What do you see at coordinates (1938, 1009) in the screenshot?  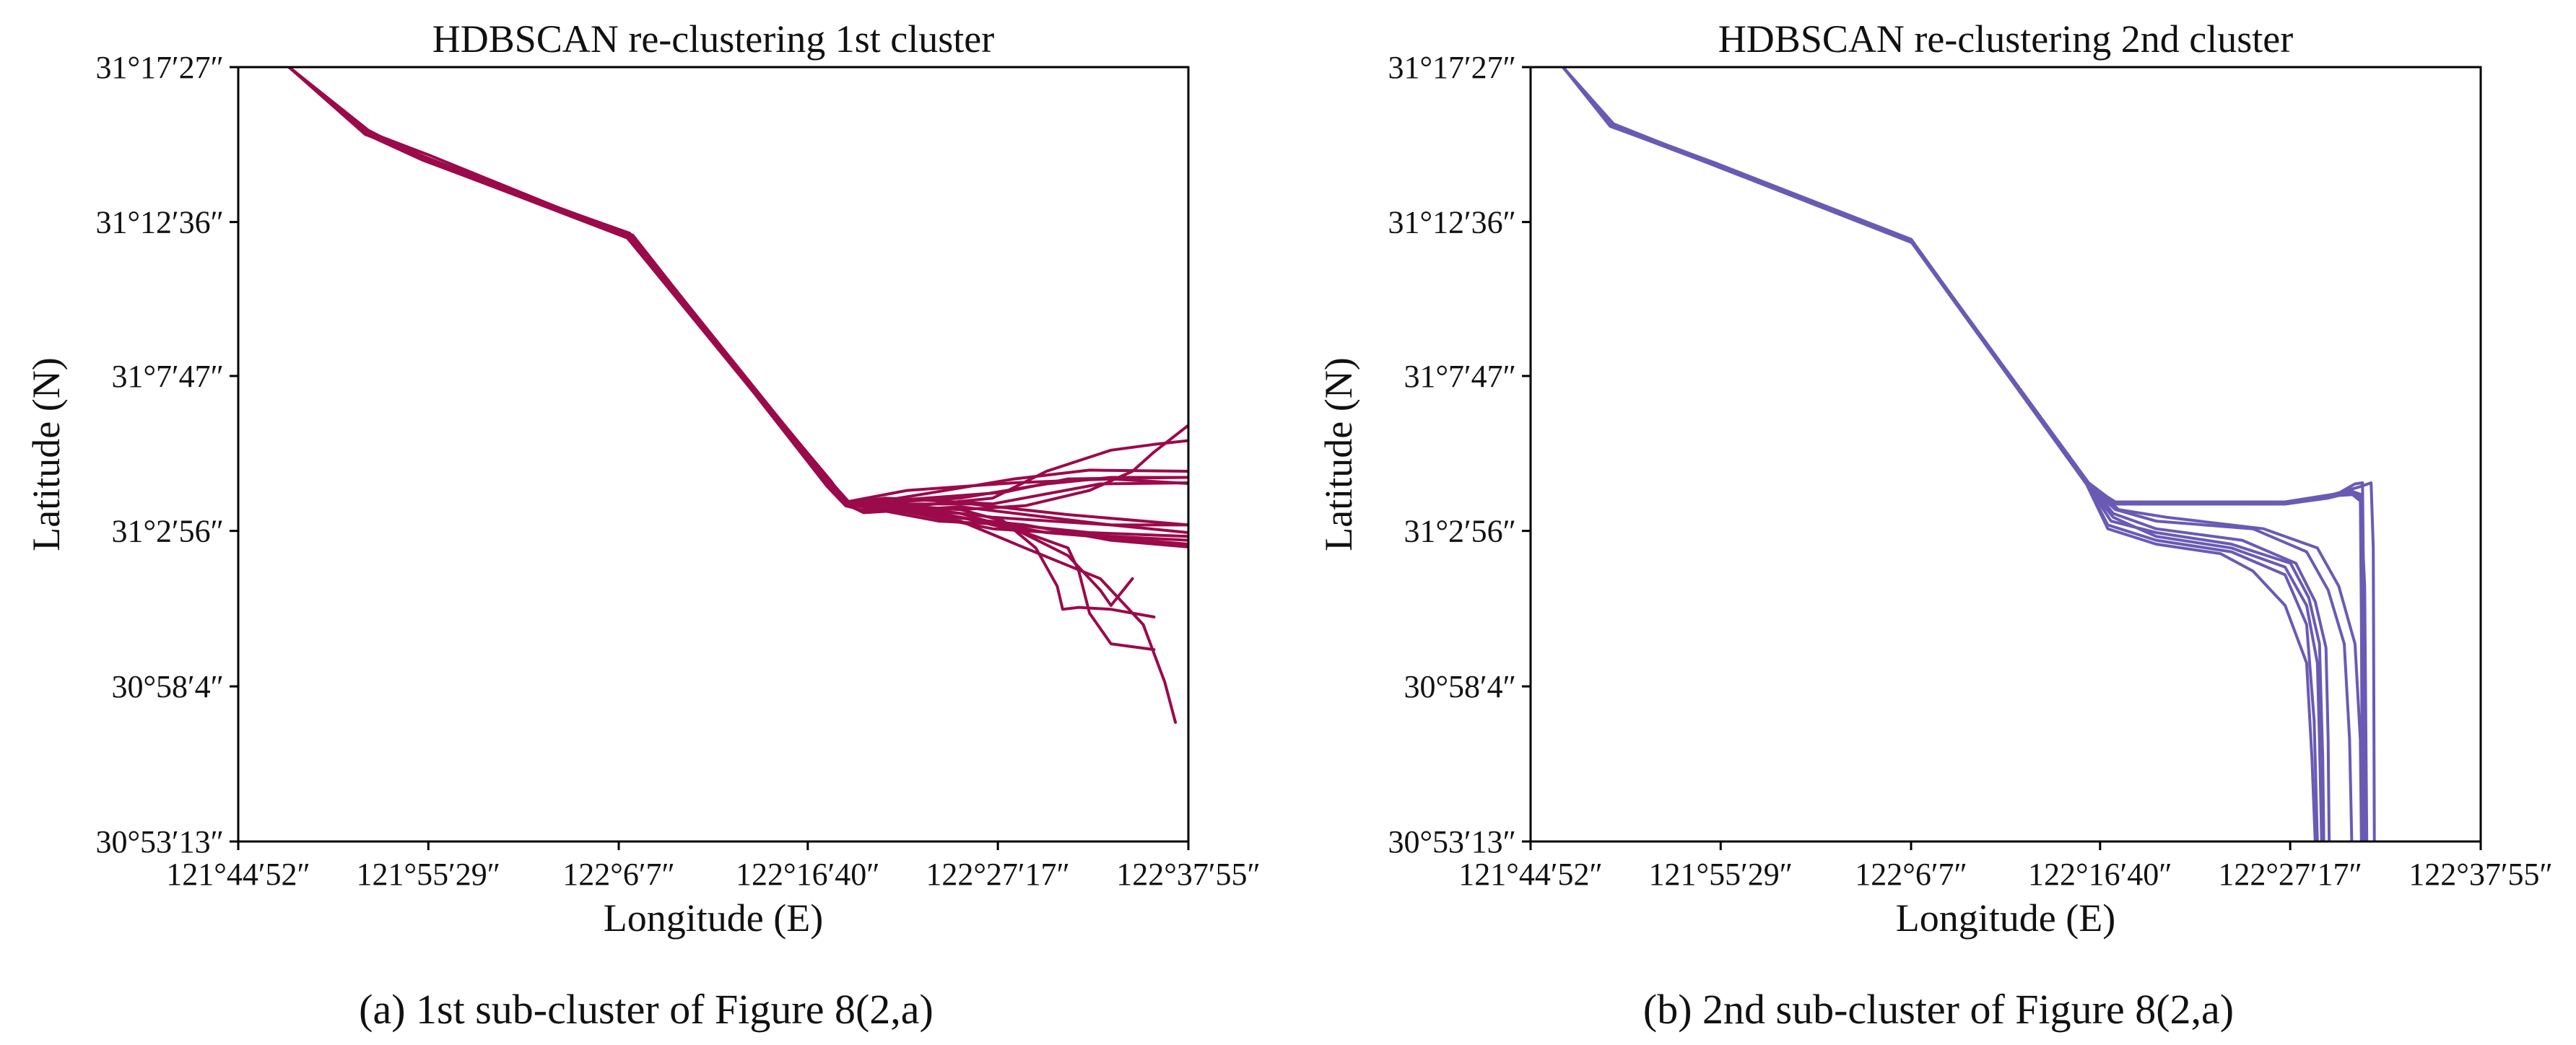 I see `caption-b: (b) 2nd sub-cluster of Figure 8(2,a)` at bounding box center [1938, 1009].